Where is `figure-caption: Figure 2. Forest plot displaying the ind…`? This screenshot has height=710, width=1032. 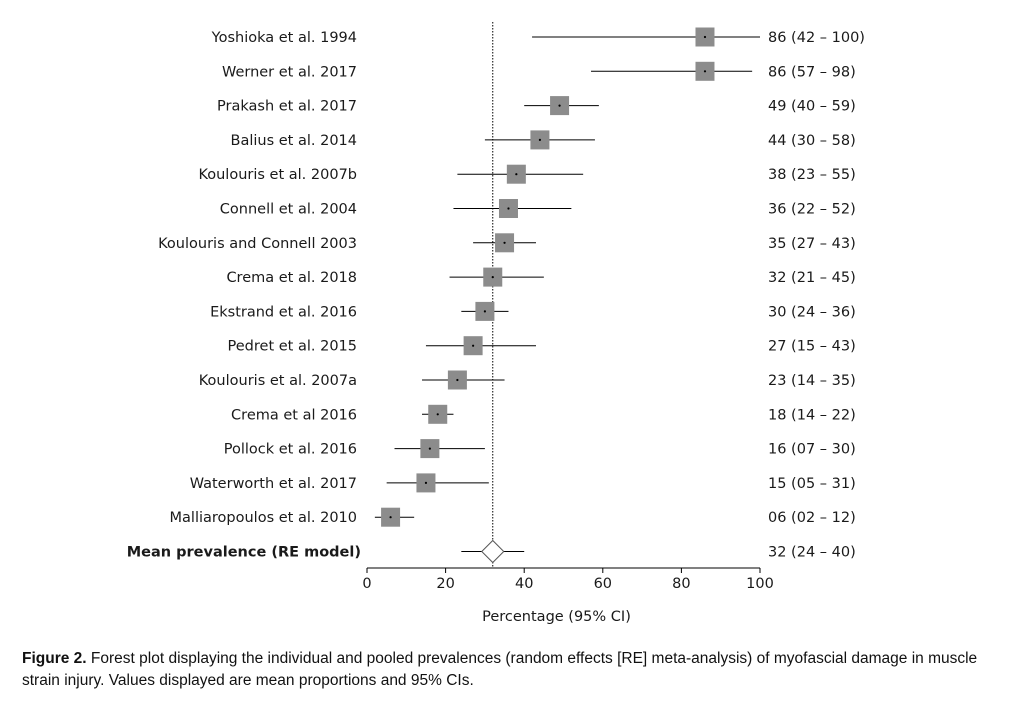
figure-caption: Figure 2. Forest plot displaying the ind… is located at coordinates (517, 670).